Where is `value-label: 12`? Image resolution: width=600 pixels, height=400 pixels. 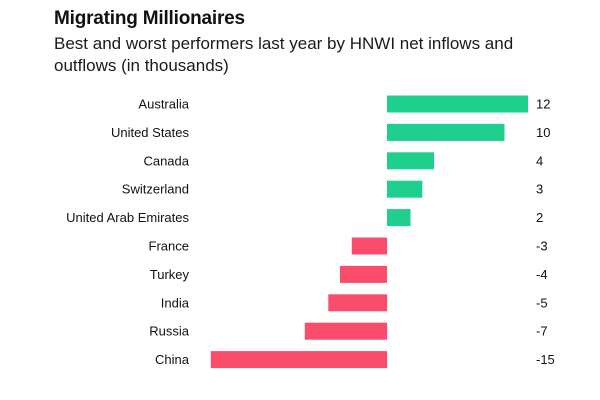
value-label: 12 is located at coordinates (543, 104).